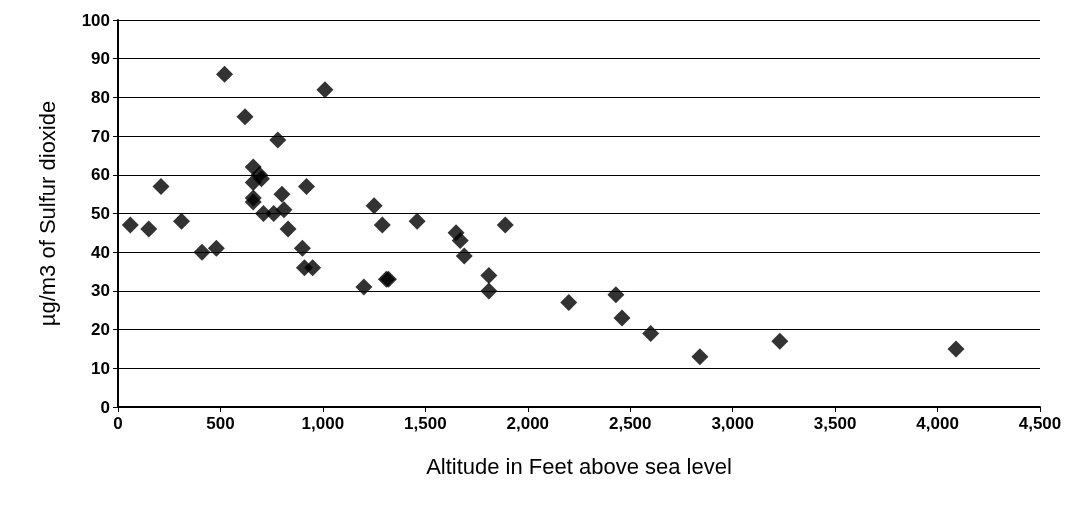 Image resolution: width=1073 pixels, height=505 pixels. What do you see at coordinates (732, 423) in the screenshot?
I see `x-tick-label: 3,000` at bounding box center [732, 423].